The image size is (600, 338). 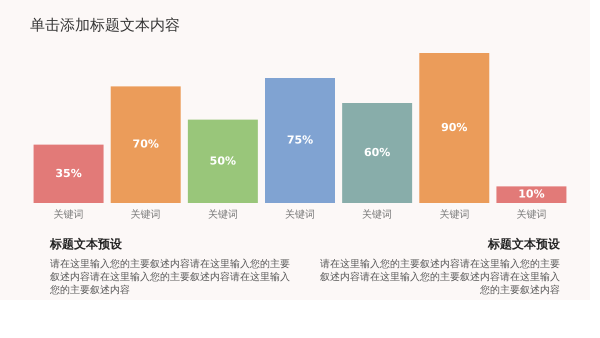 I want to click on data-label: 60%, so click(x=377, y=152).